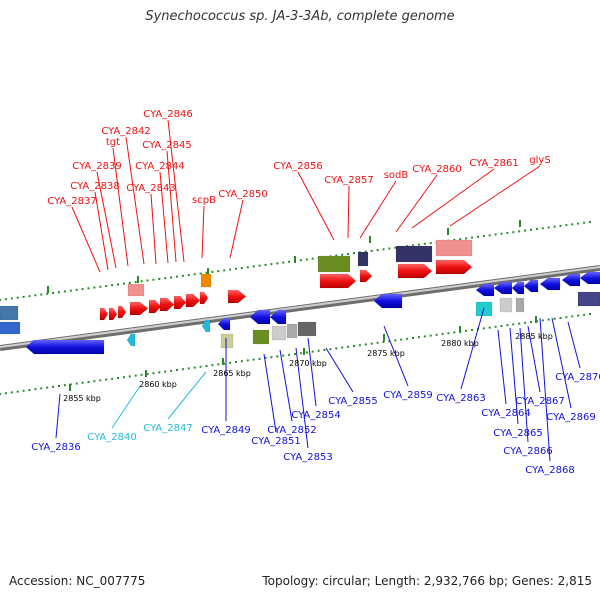 The height and width of the screenshot is (600, 600). What do you see at coordinates (300, 307) in the screenshot?
I see `genome-backbone-highlight` at bounding box center [300, 307].